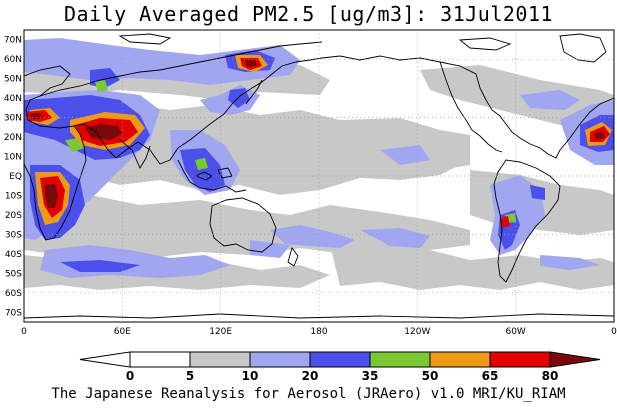 Image resolution: width=617 pixels, height=410 pixels. Describe the element at coordinates (122, 332) in the screenshot. I see `longitude-label: 60E` at that location.